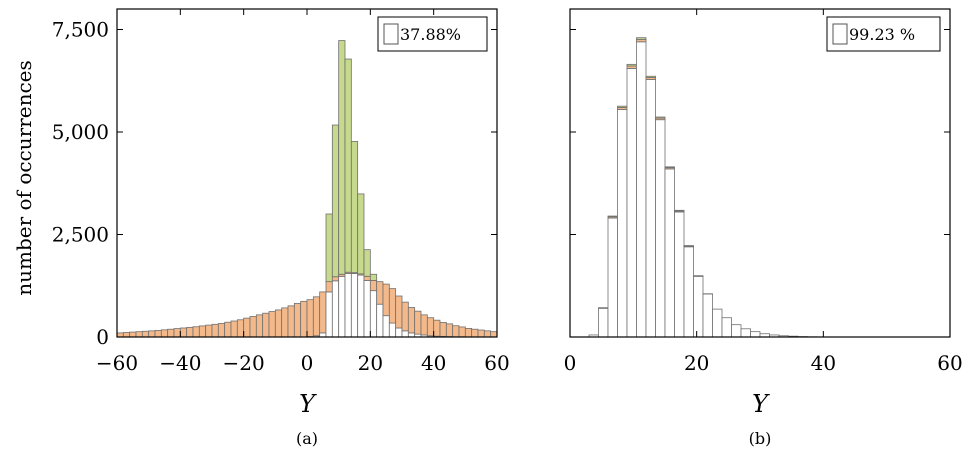 The height and width of the screenshot is (459, 964). What do you see at coordinates (840, 34) in the screenshot?
I see `legend-swatch` at bounding box center [840, 34].